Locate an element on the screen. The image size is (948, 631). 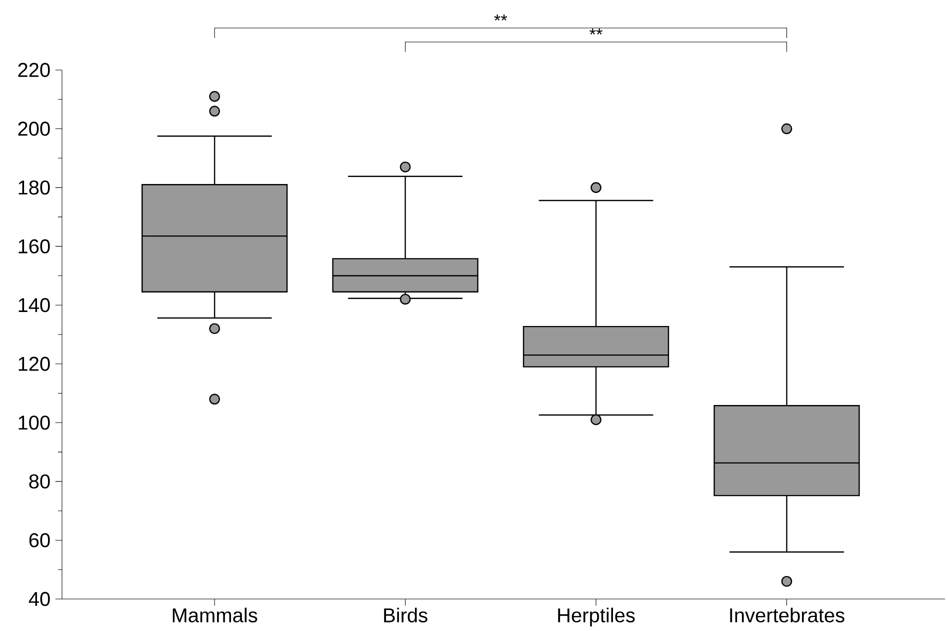
y-tick-label: 220 is located at coordinates (34, 70).